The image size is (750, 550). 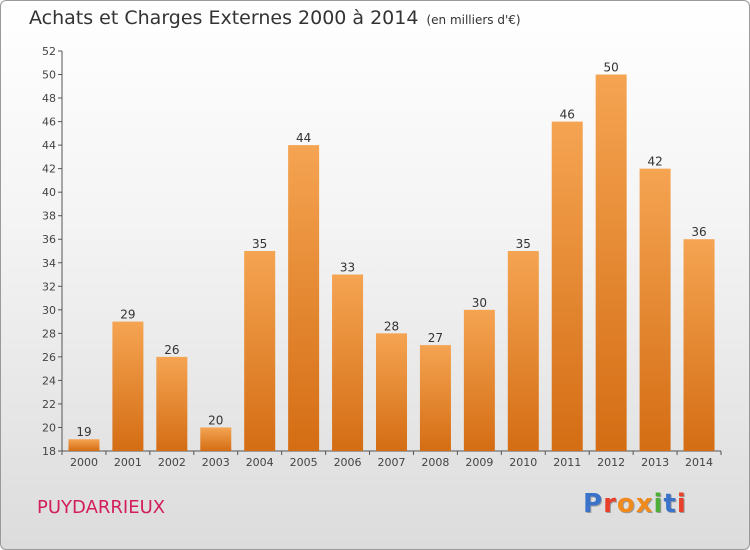 I want to click on y-tick-label: 18, so click(x=49, y=451).